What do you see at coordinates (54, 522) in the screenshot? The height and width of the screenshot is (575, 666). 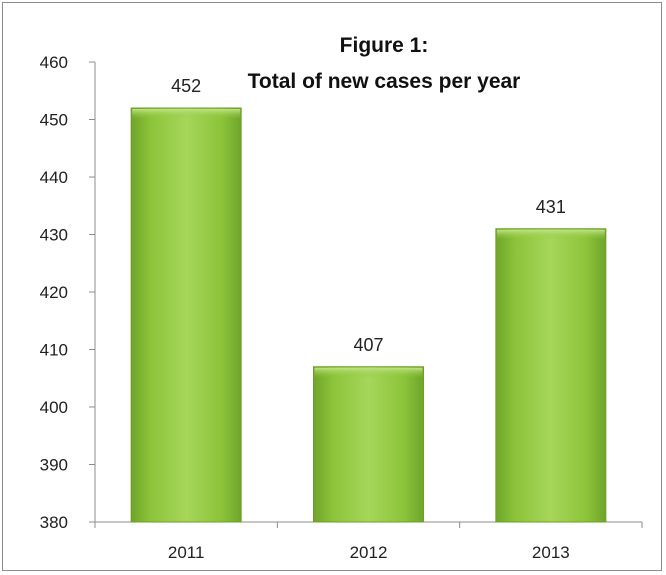 I see `y-tick-label: 380` at bounding box center [54, 522].